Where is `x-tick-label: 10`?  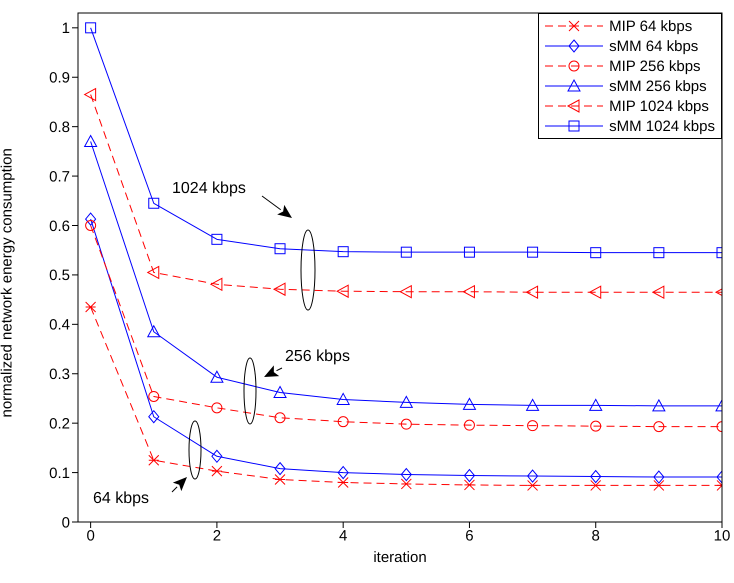 x-tick-label: 10 is located at coordinates (722, 536).